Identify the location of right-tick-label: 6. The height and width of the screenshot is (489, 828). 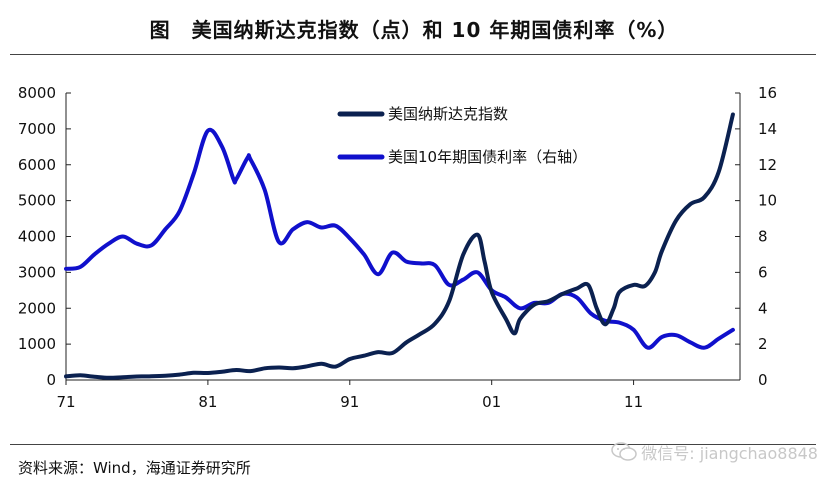
(763, 272).